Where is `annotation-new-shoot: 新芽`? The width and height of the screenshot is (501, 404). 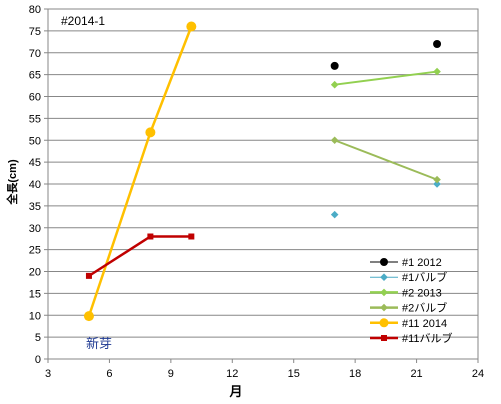 annotation-new-shoot: 新芽 is located at coordinates (99, 343).